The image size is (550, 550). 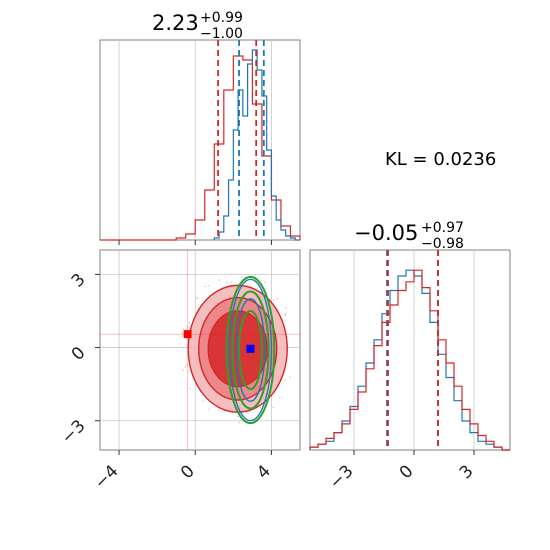 I want to click on p2-red-hist, so click(x=409, y=360).